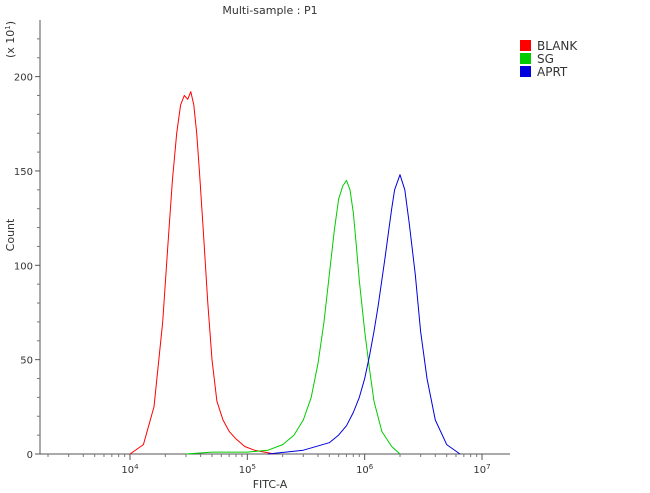 The image size is (650, 493). I want to click on y-tick-label: 200, so click(23, 78).